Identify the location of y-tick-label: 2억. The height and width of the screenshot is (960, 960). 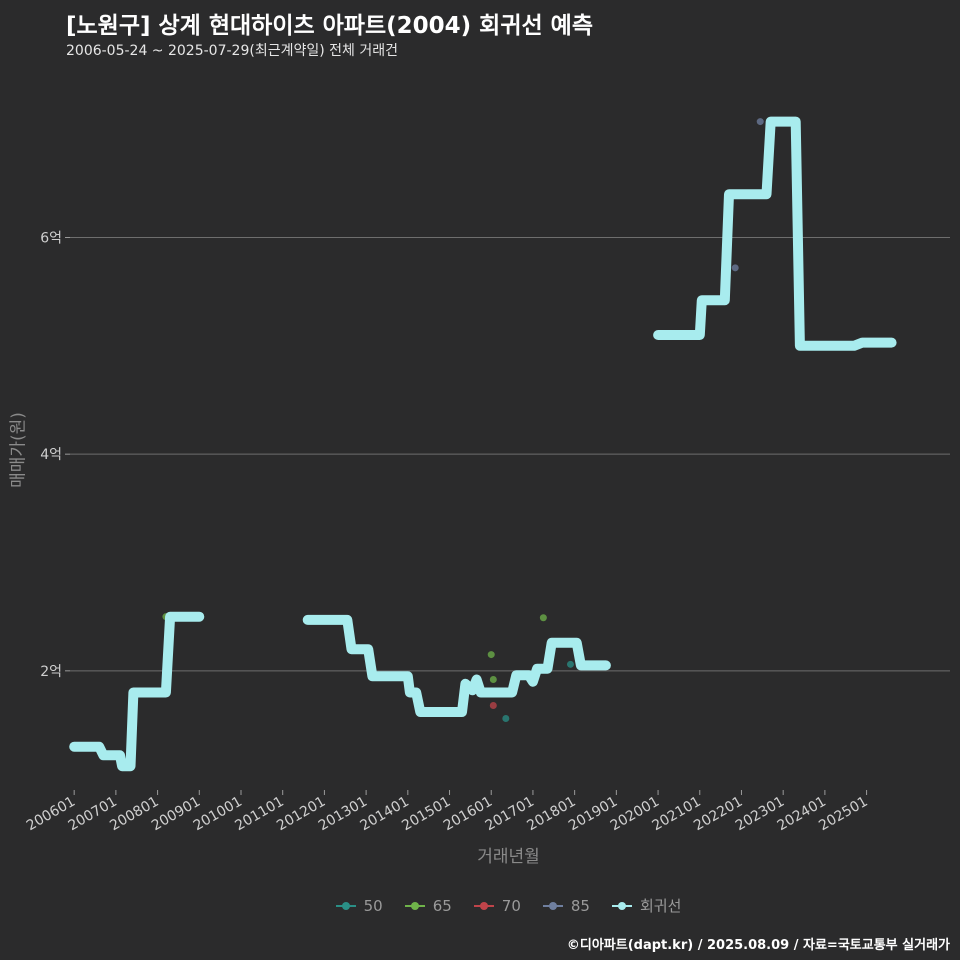
(51, 672).